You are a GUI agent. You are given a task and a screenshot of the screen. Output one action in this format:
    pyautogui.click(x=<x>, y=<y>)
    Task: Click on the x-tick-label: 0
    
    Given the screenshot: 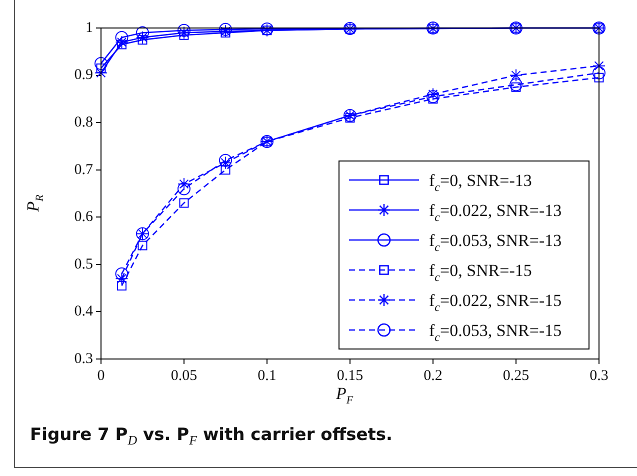 What is the action you would take?
    pyautogui.click(x=101, y=376)
    